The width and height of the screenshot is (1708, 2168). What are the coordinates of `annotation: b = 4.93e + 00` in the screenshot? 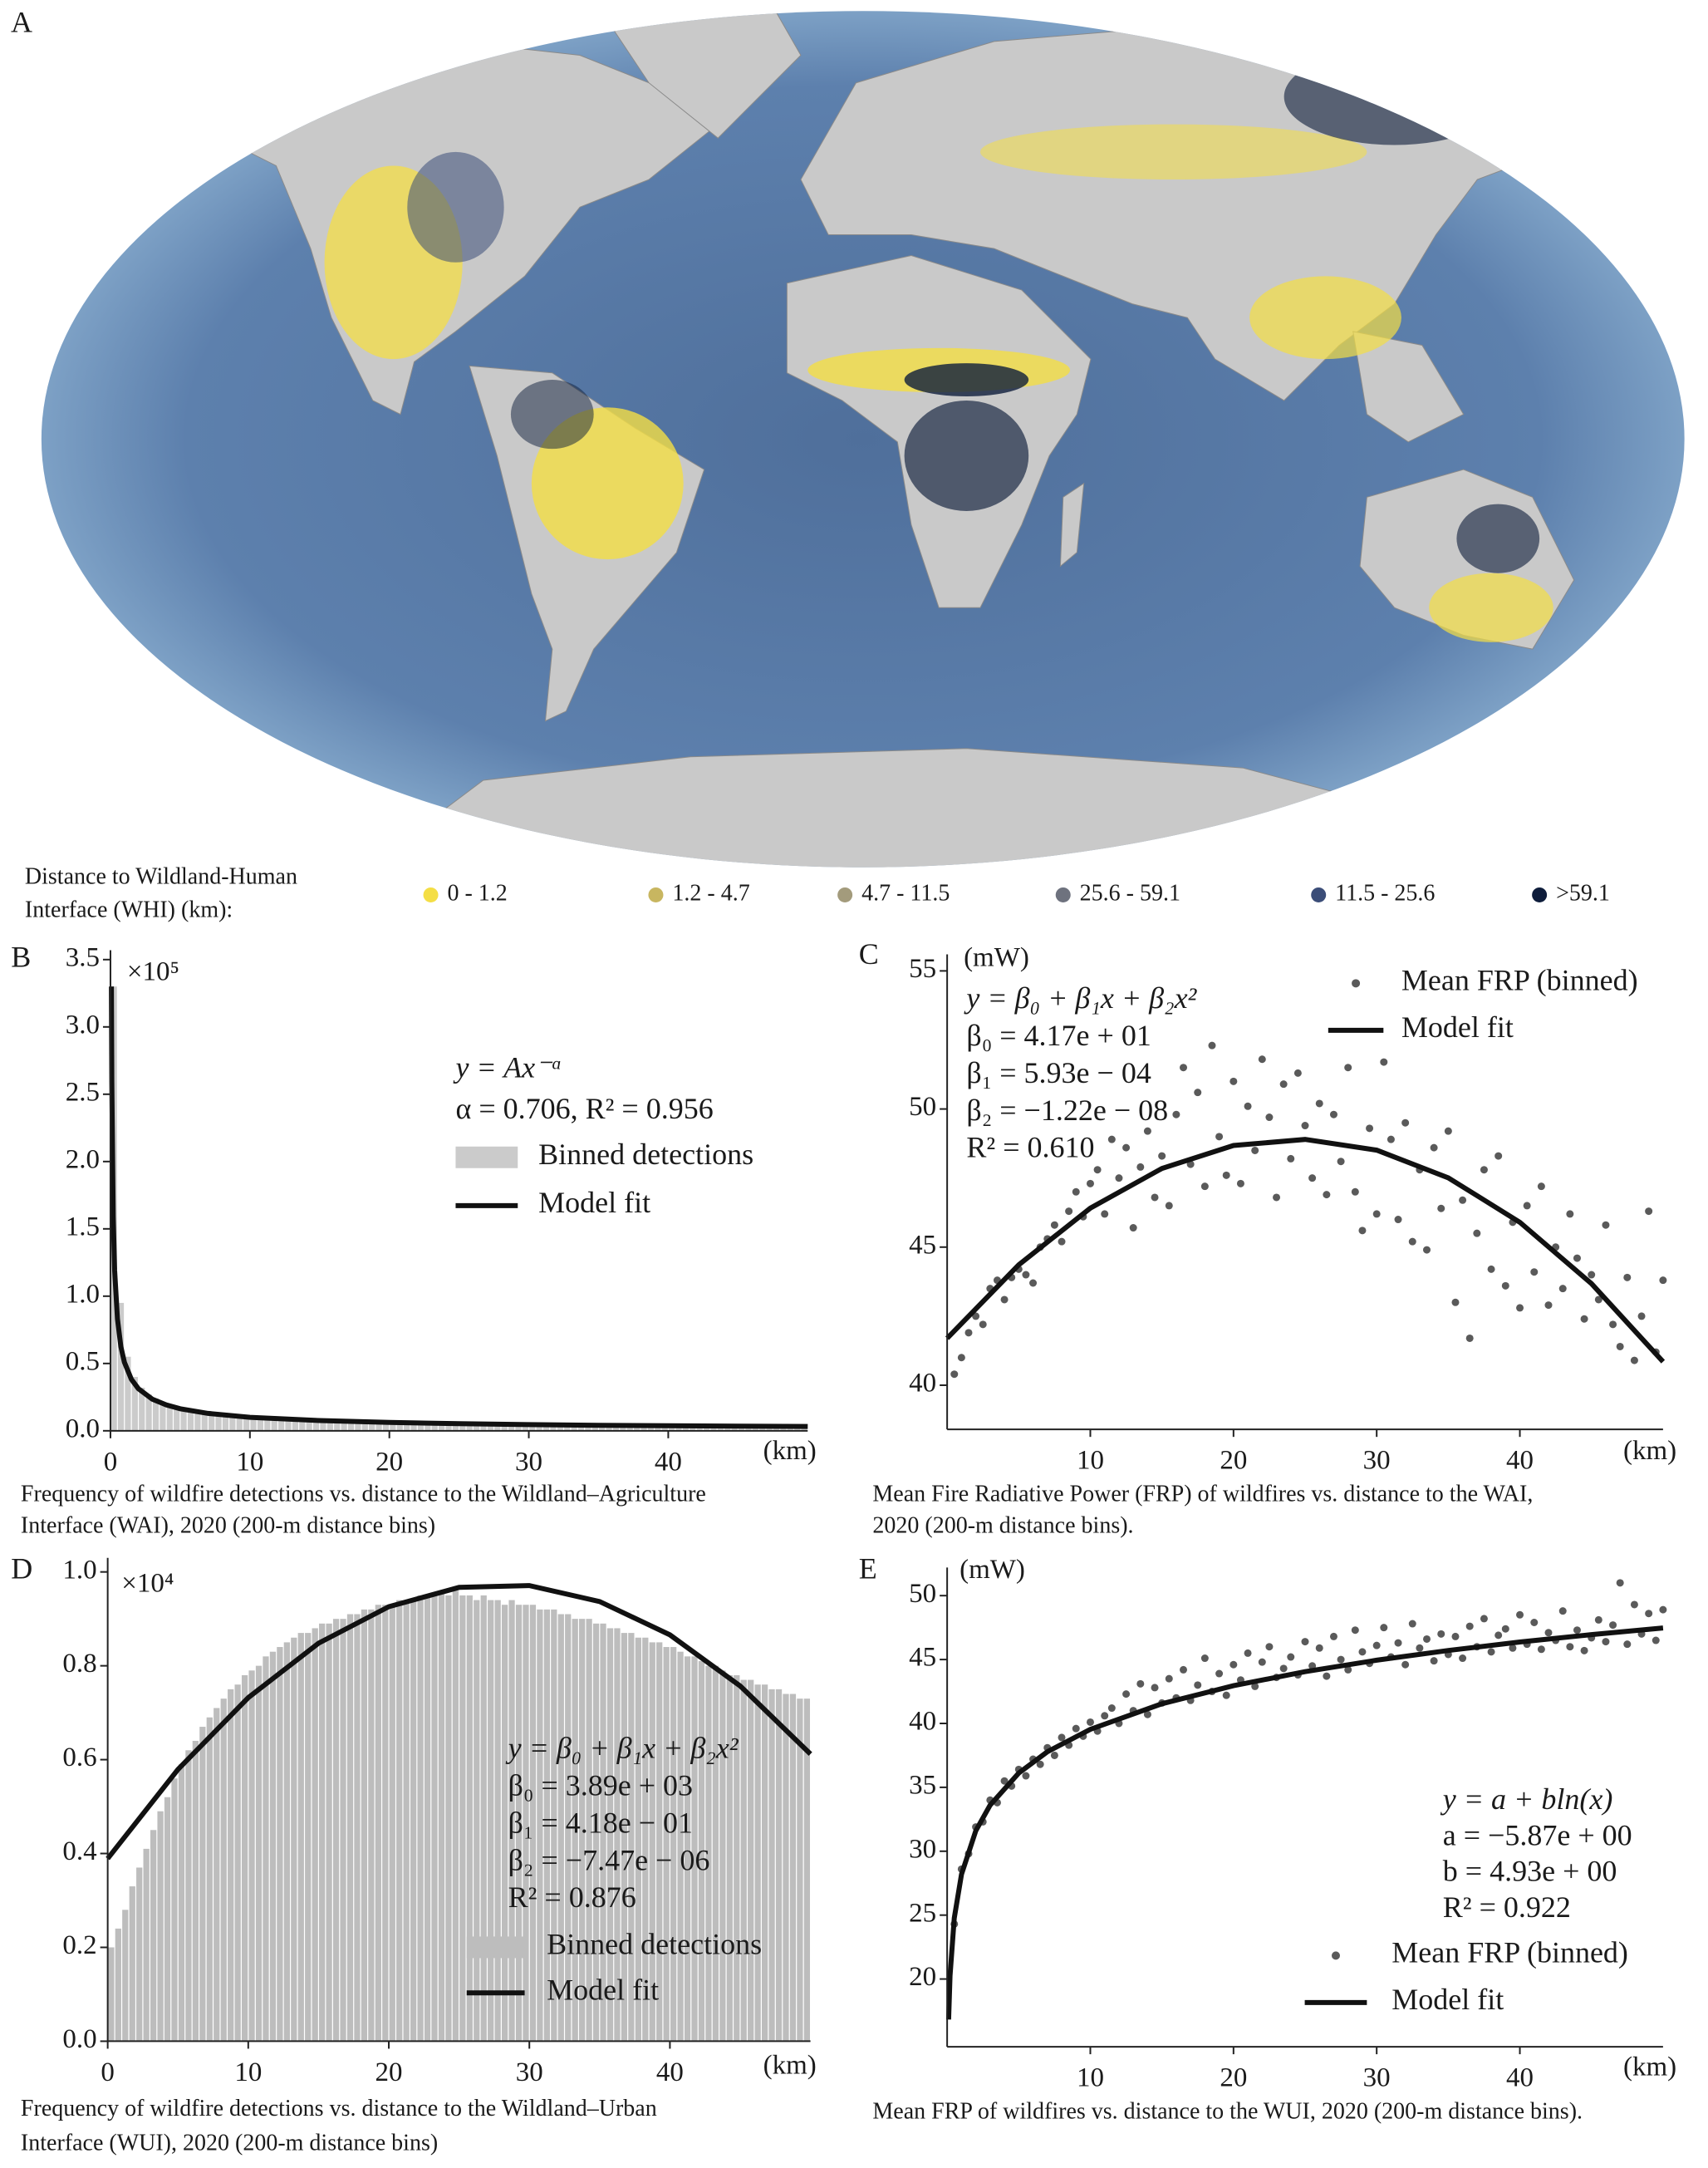 It's located at (1530, 1871).